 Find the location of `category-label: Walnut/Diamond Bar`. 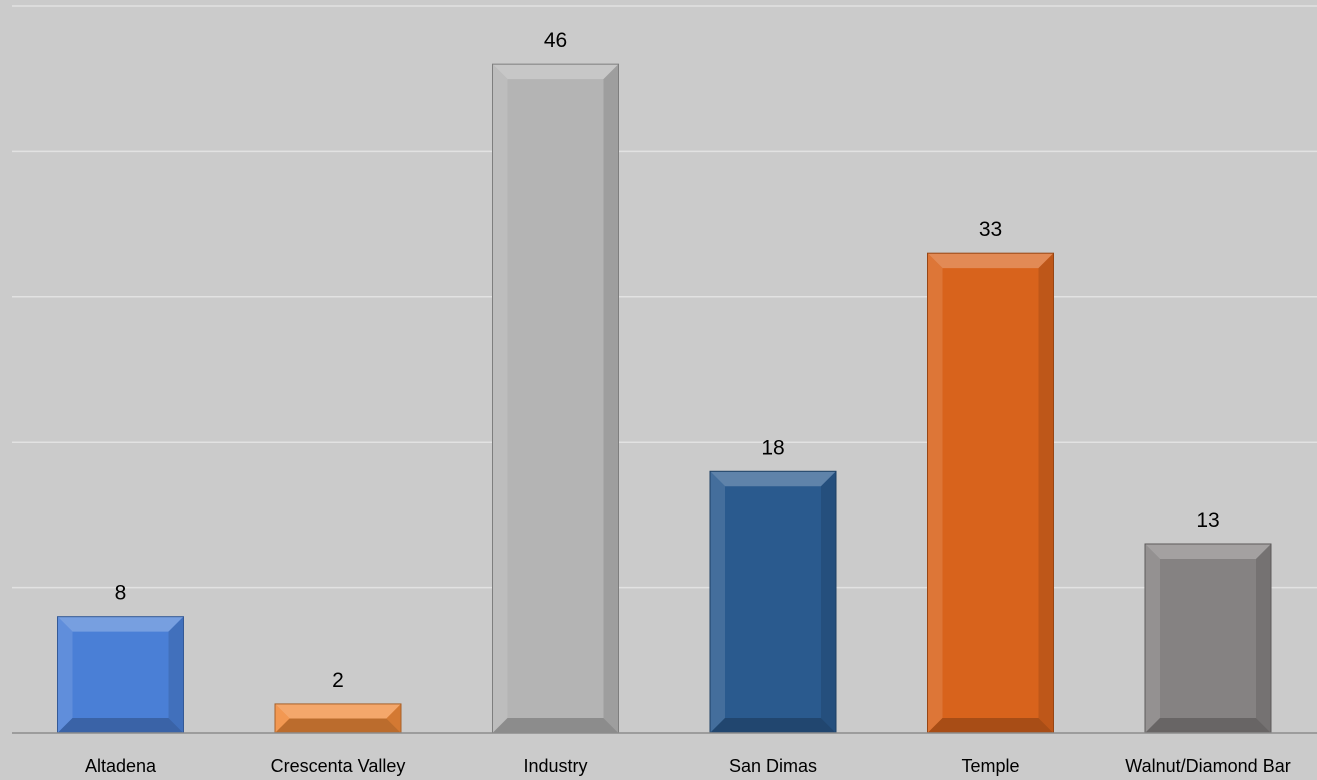

category-label: Walnut/Diamond Bar is located at coordinates (1207, 766).